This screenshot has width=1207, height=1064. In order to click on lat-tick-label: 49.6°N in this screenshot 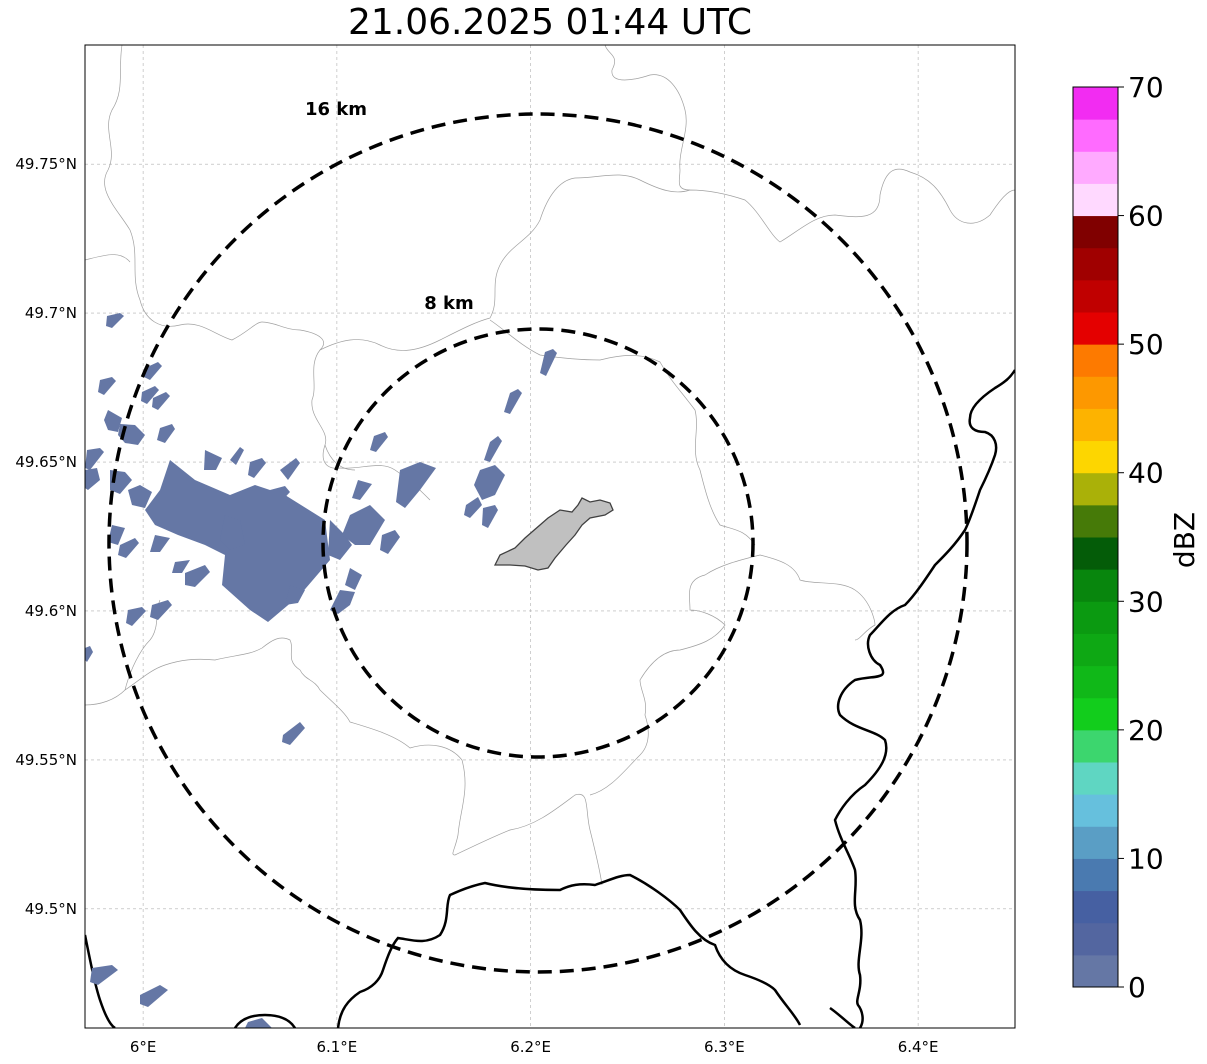, I will do `click(51, 611)`.